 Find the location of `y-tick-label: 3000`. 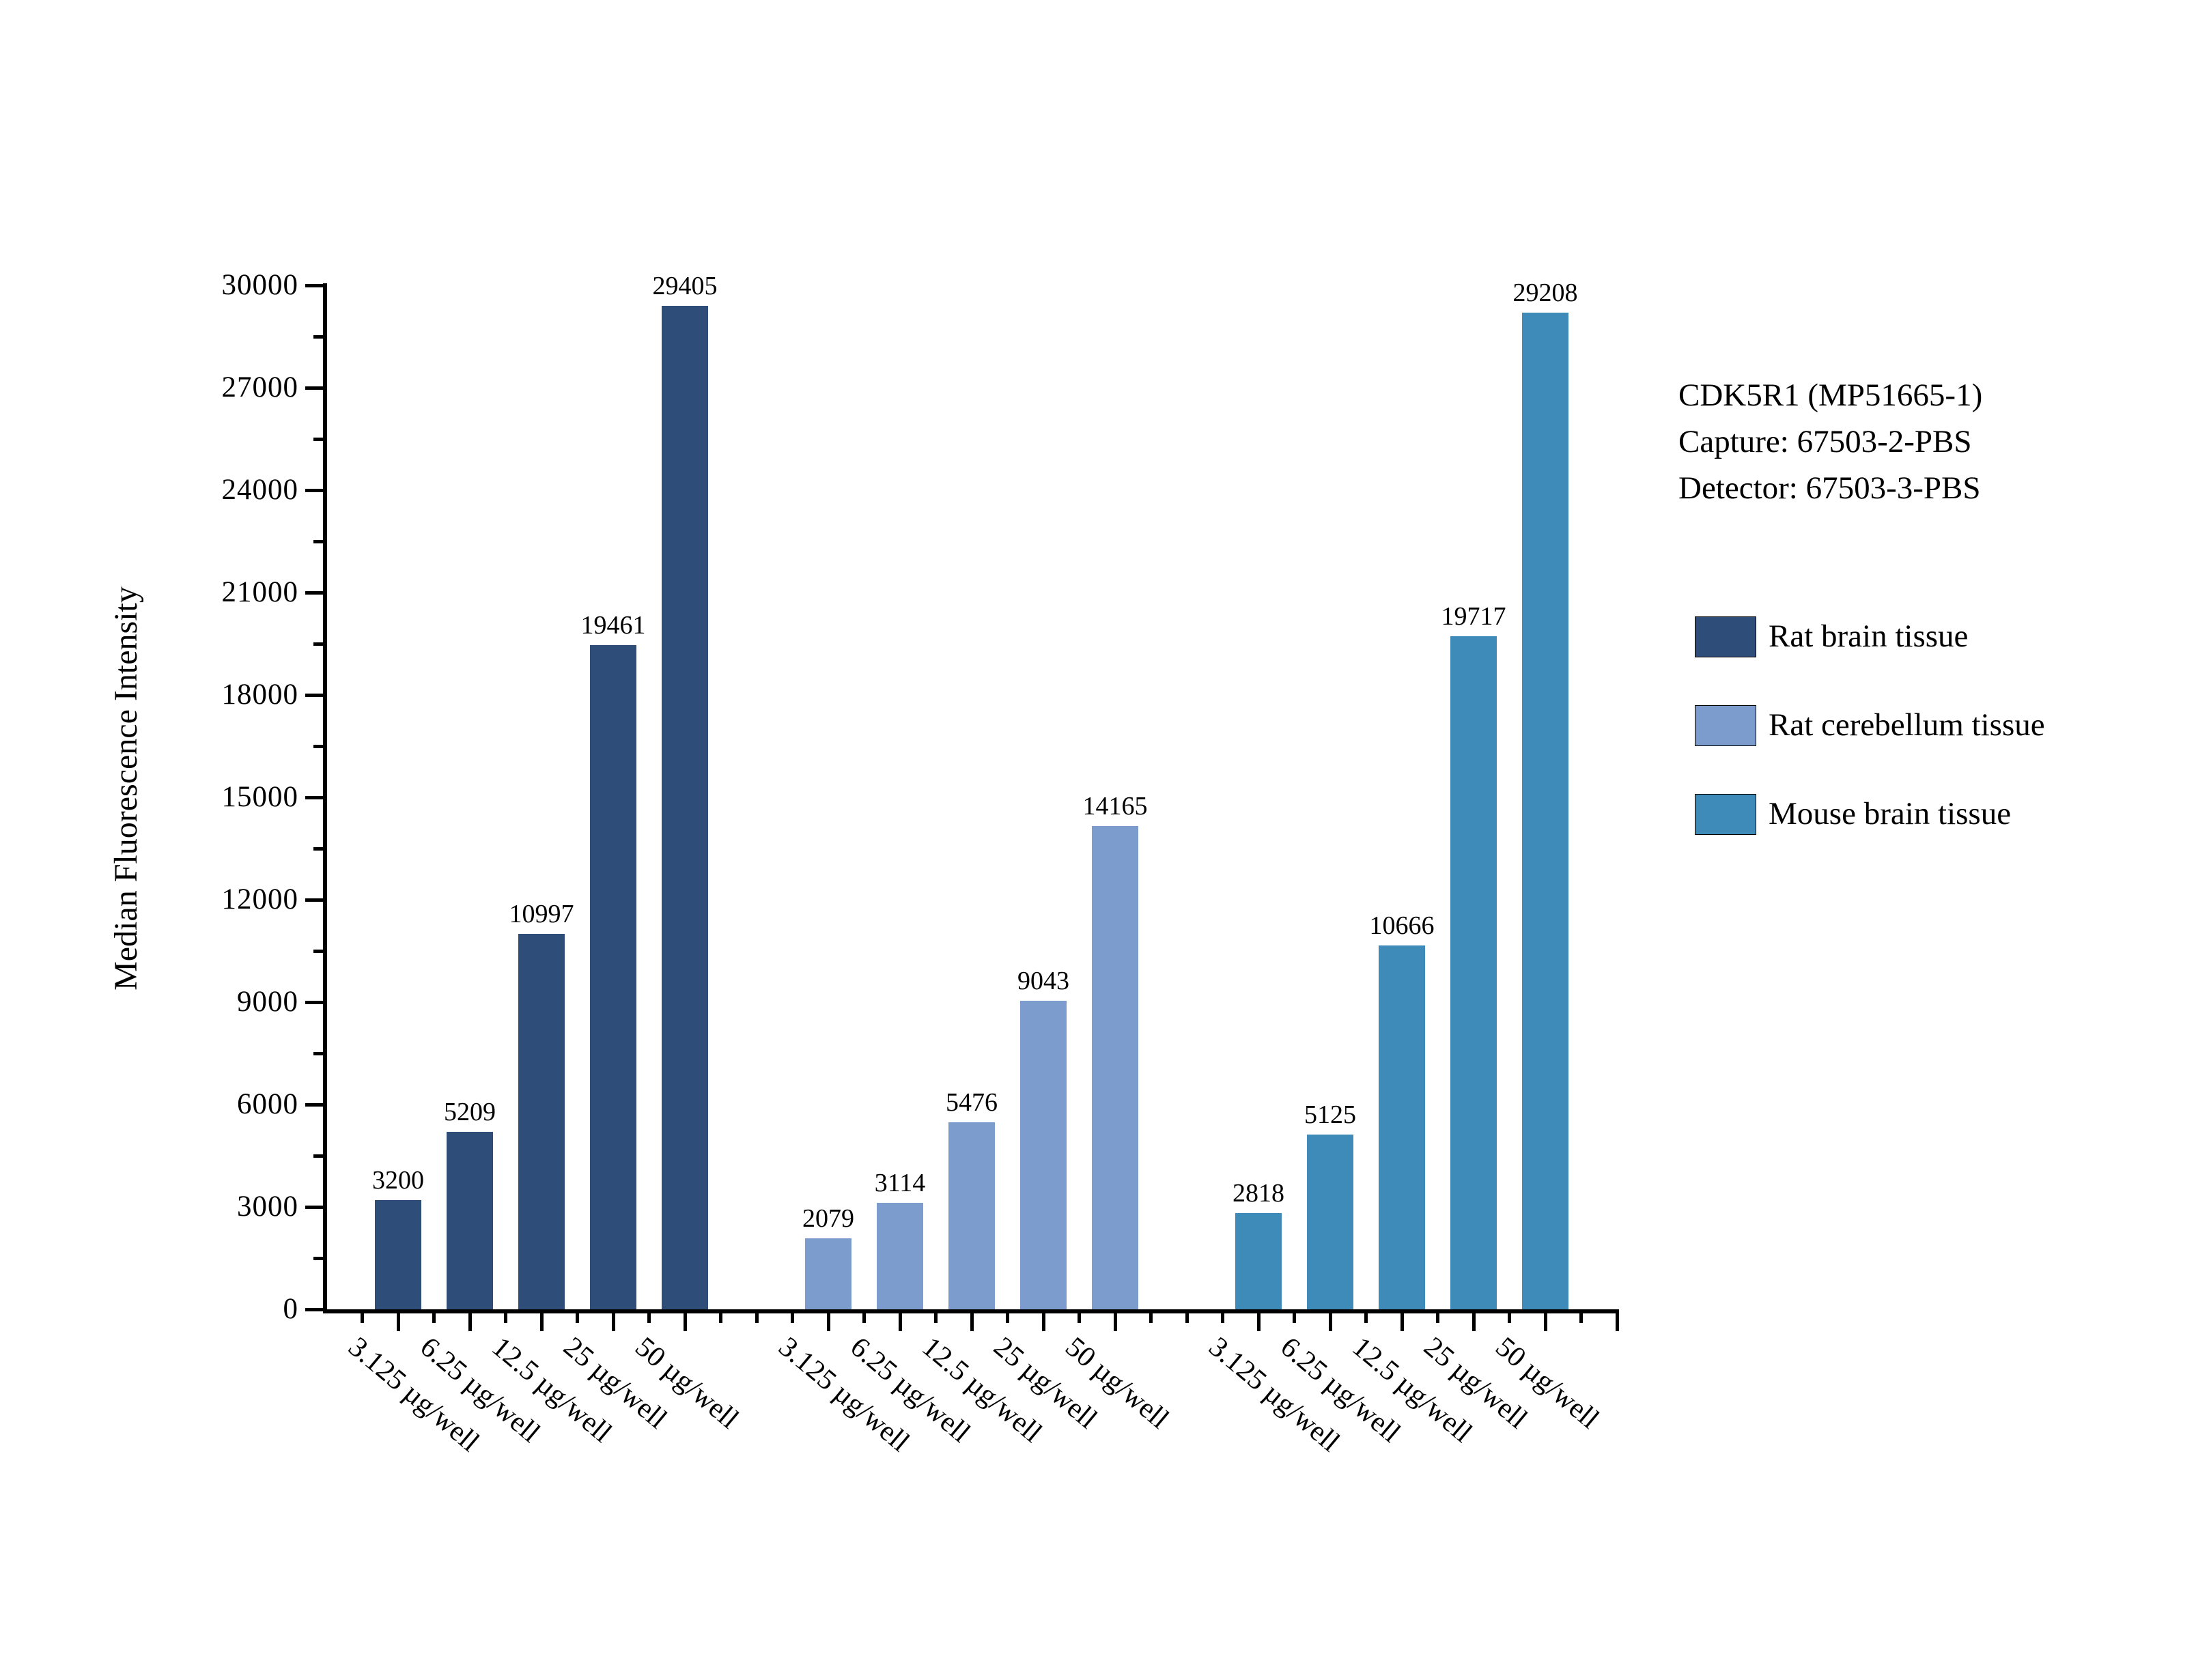

y-tick-label: 3000 is located at coordinates (267, 1207).